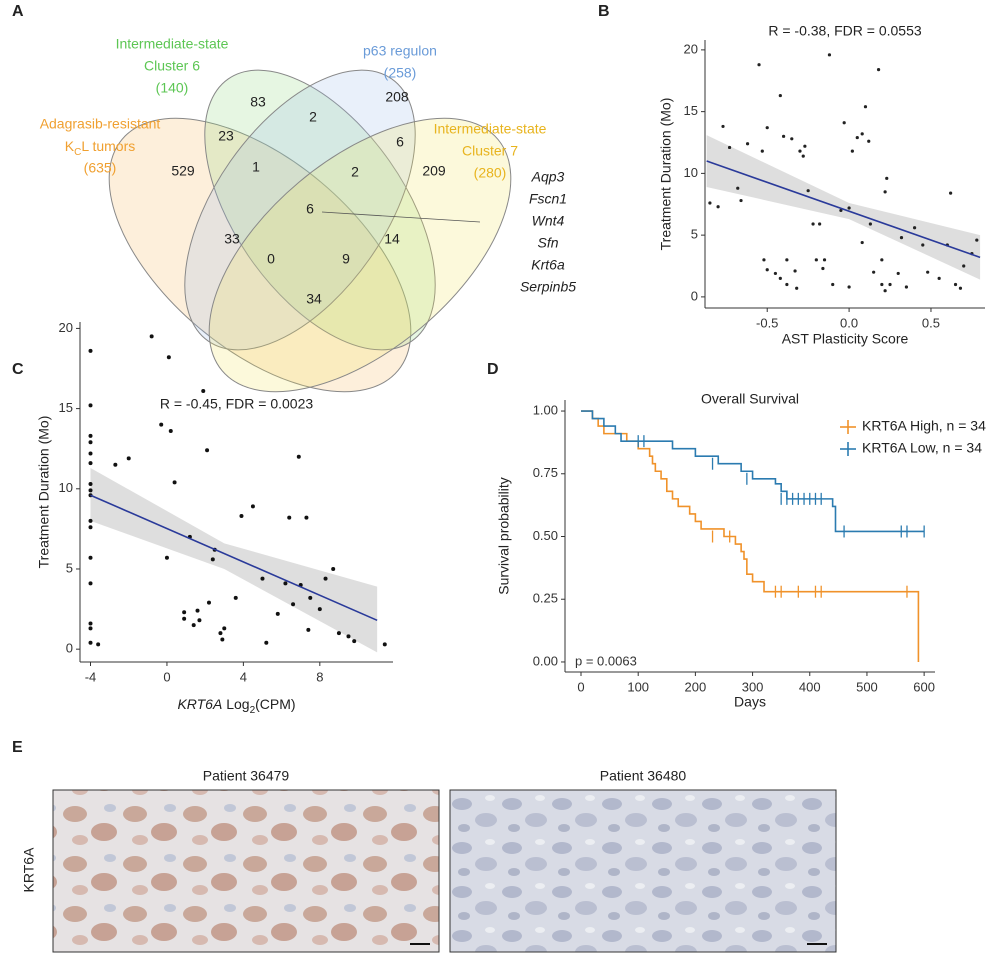 The height and width of the screenshot is (957, 1000). What do you see at coordinates (922, 448) in the screenshot?
I see `legend-label: KRT6A Low, n = 34` at bounding box center [922, 448].